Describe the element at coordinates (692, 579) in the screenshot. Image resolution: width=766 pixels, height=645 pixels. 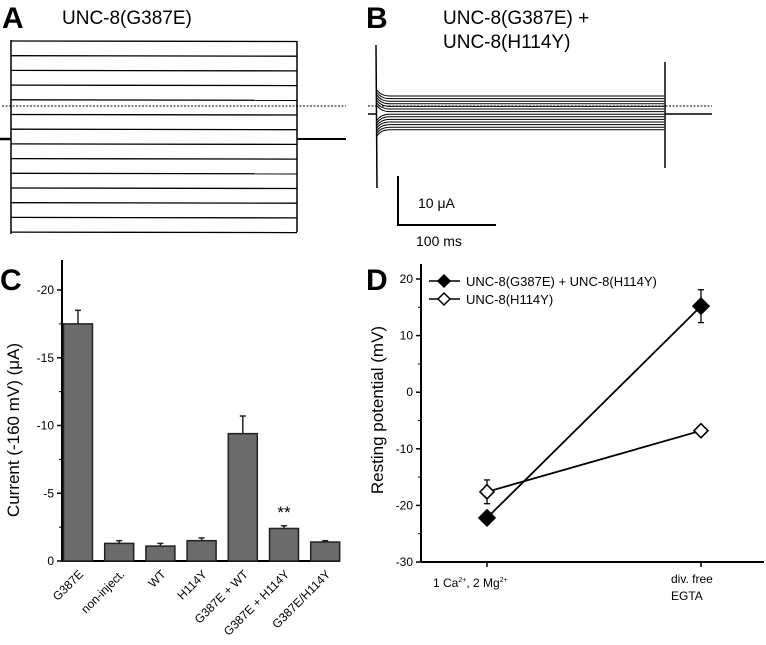
I see `x-tick-label-2-line1: div. free` at that location.